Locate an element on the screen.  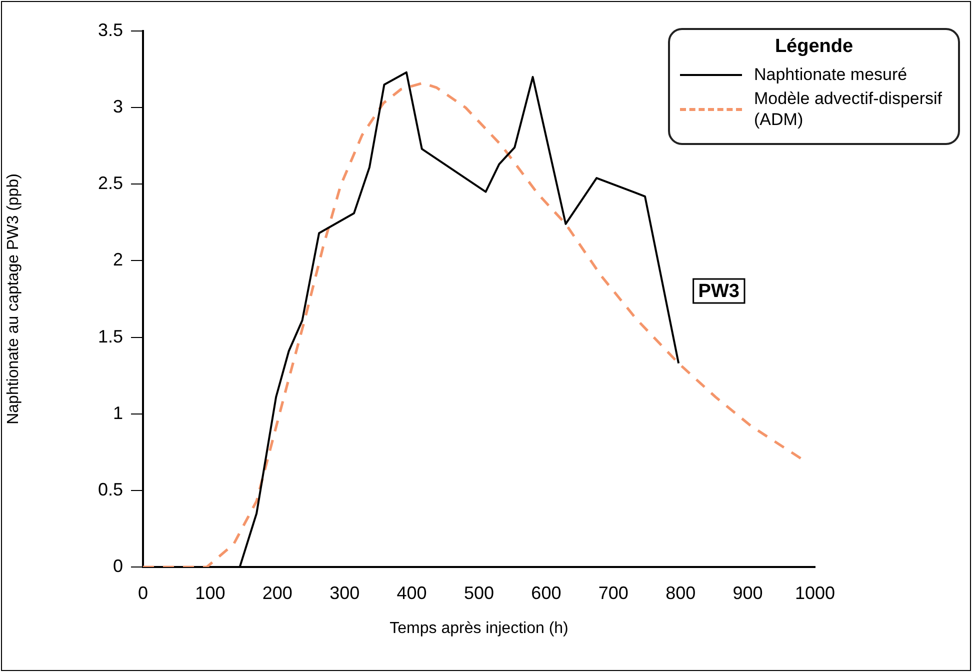
legend-title: Légende is located at coordinates (814, 47).